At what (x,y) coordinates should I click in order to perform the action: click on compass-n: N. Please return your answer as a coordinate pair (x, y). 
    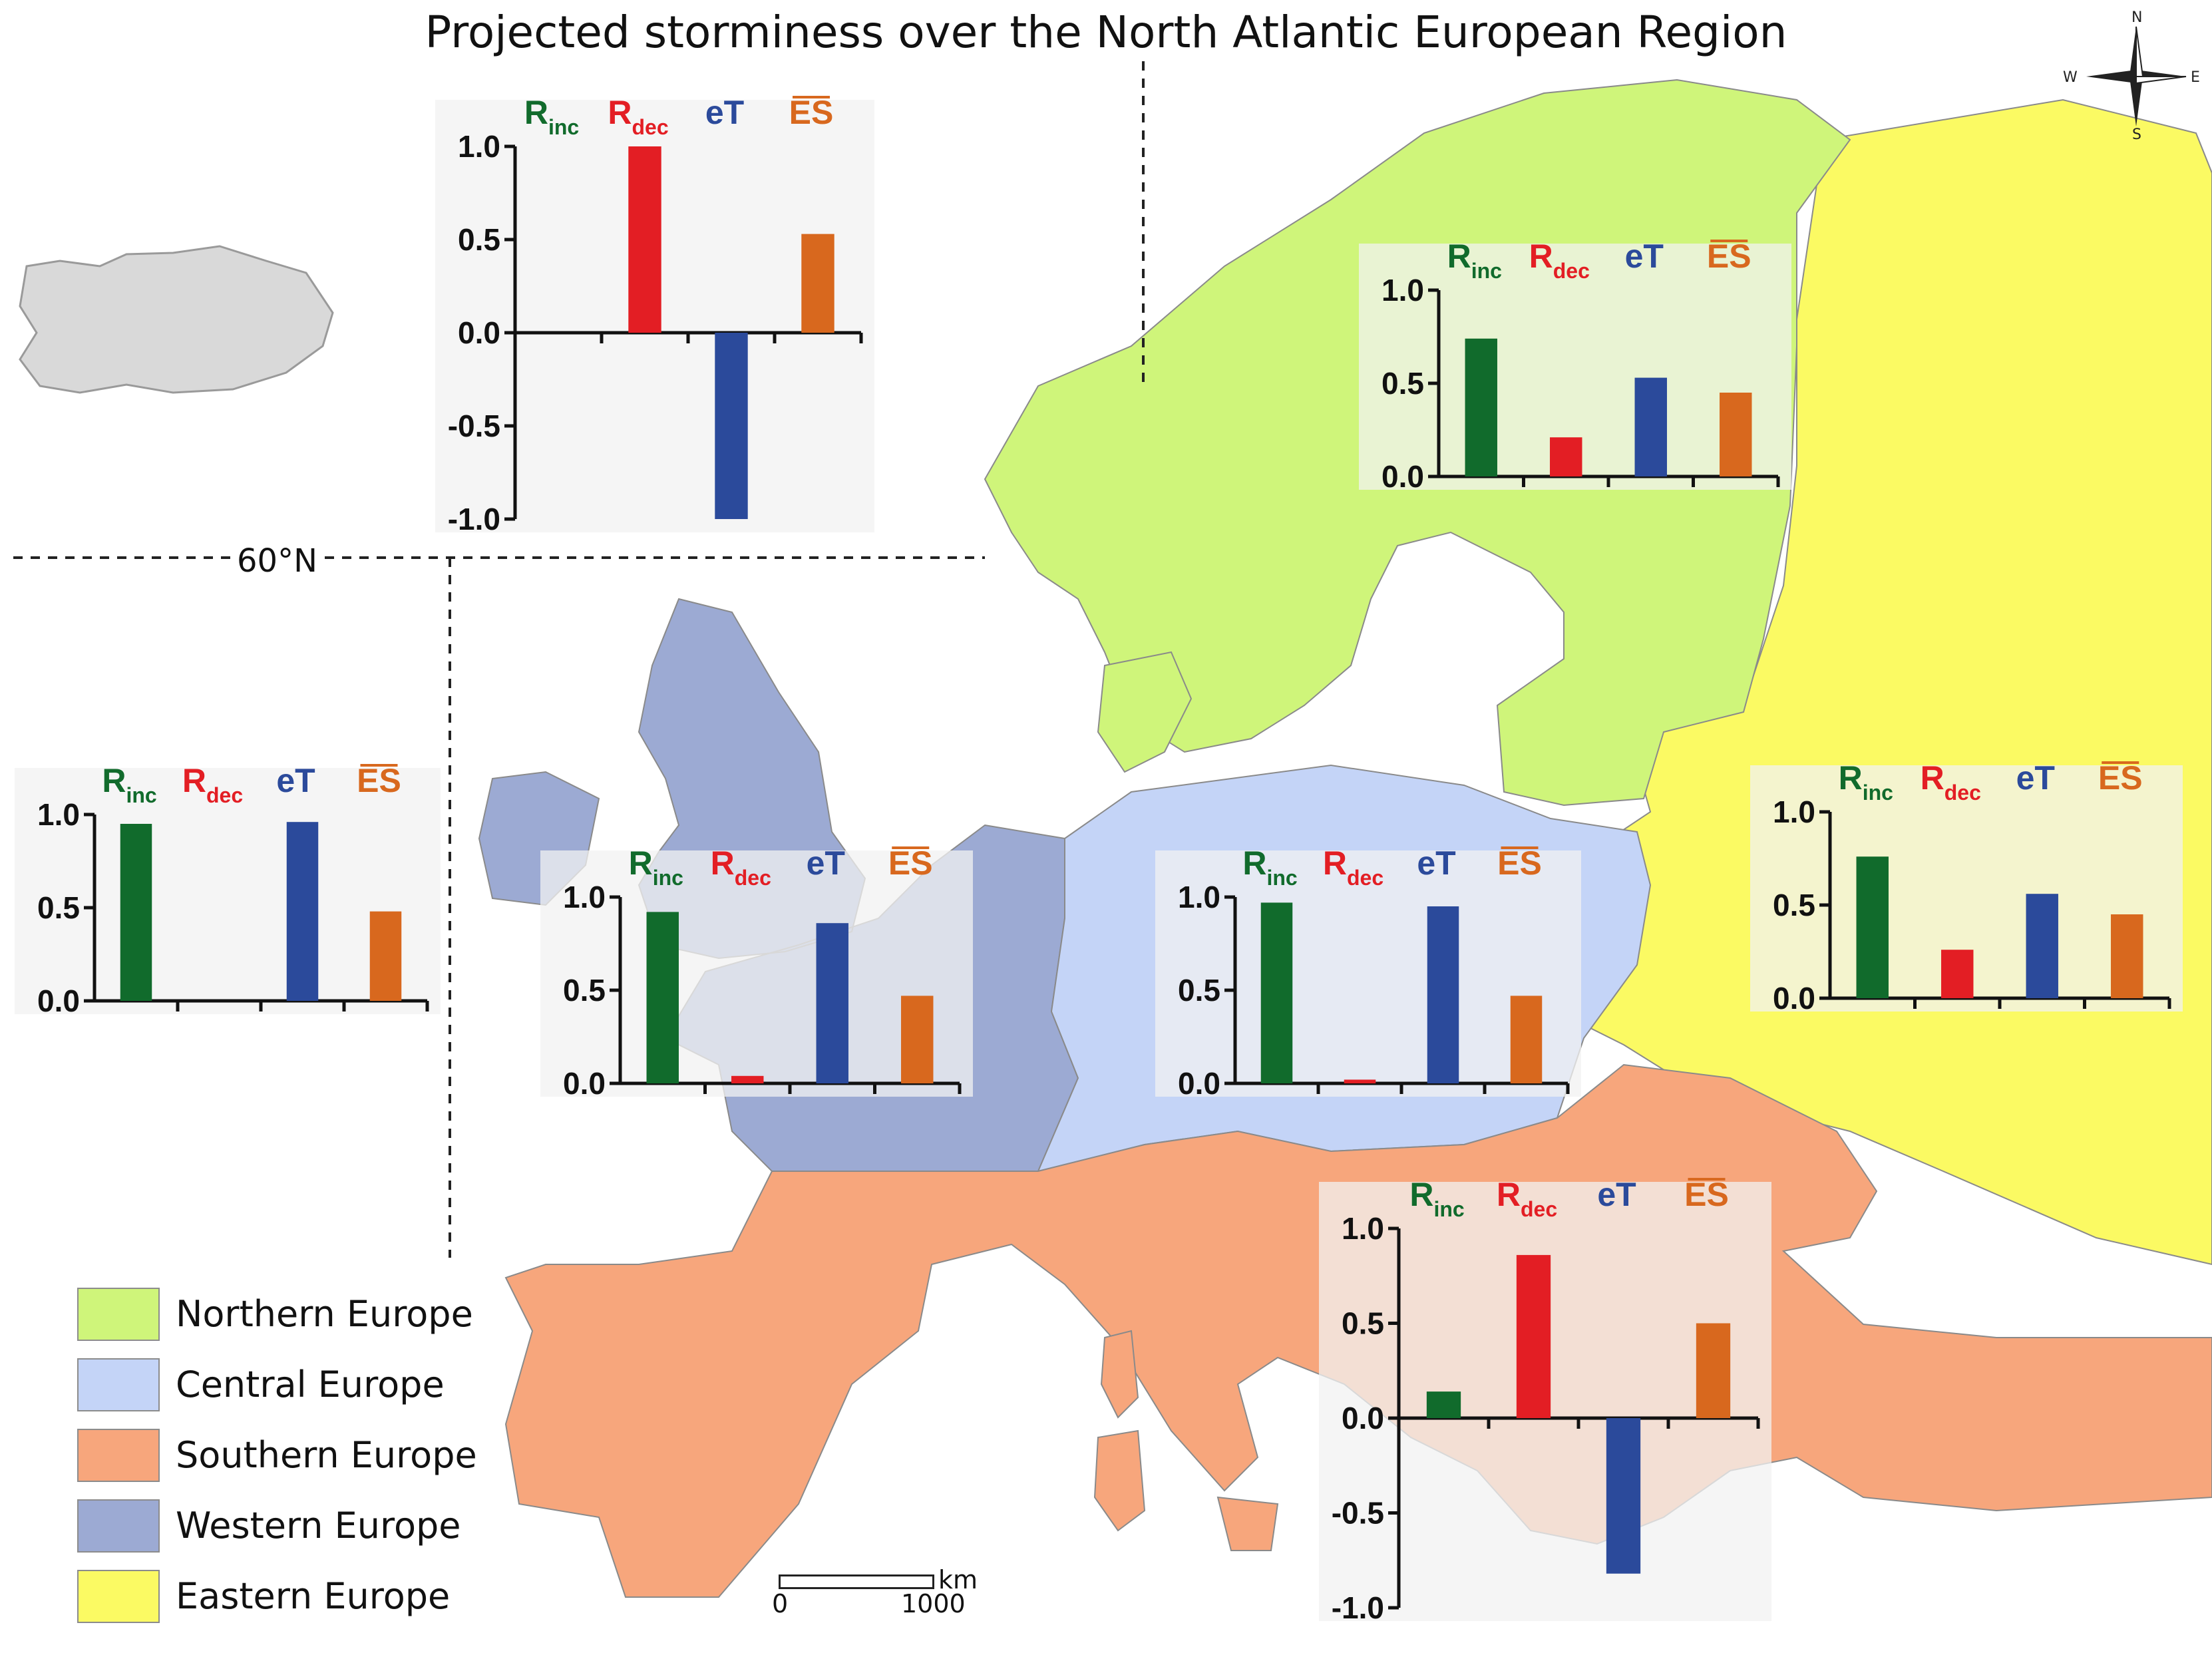
    Looking at the image, I should click on (2137, 17).